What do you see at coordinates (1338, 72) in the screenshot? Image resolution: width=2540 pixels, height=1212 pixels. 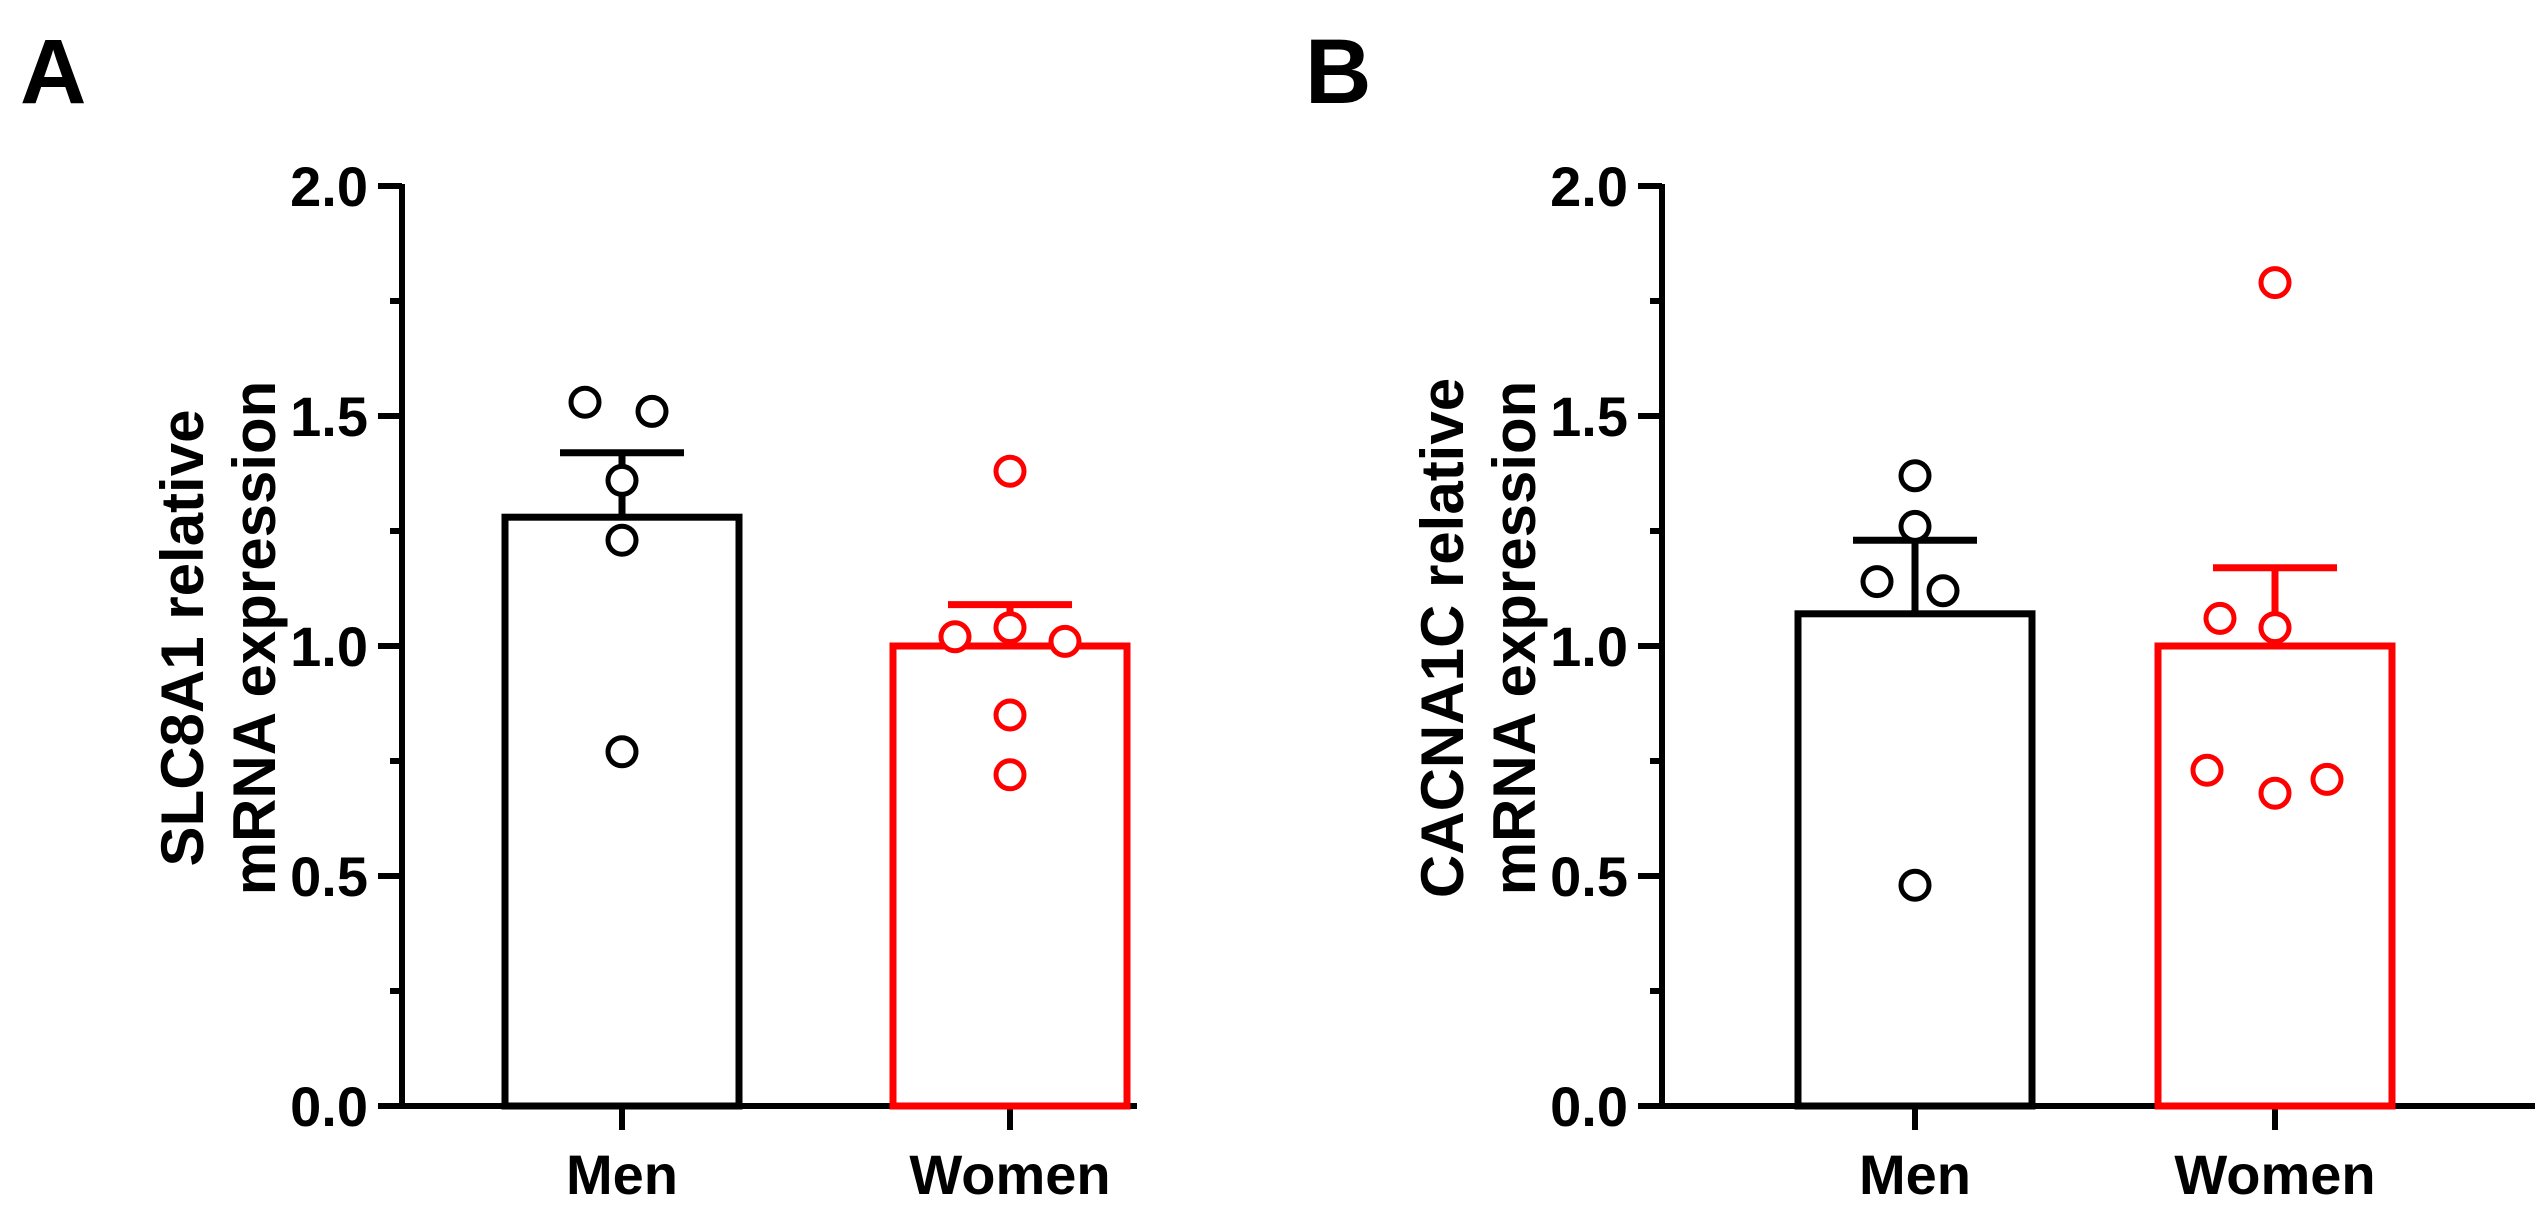 I see `panel-b-letter: B` at bounding box center [1338, 72].